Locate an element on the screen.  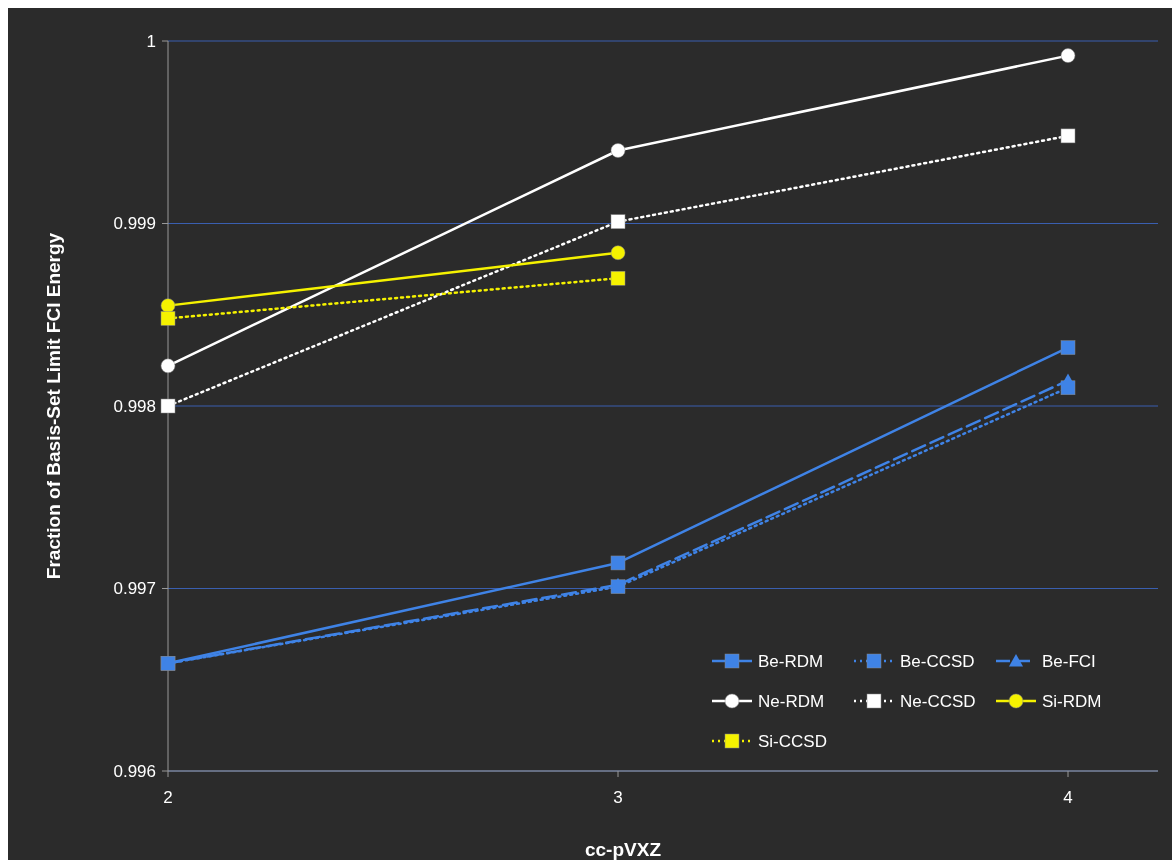
legend-label: Be-FCI is located at coordinates (1069, 661).